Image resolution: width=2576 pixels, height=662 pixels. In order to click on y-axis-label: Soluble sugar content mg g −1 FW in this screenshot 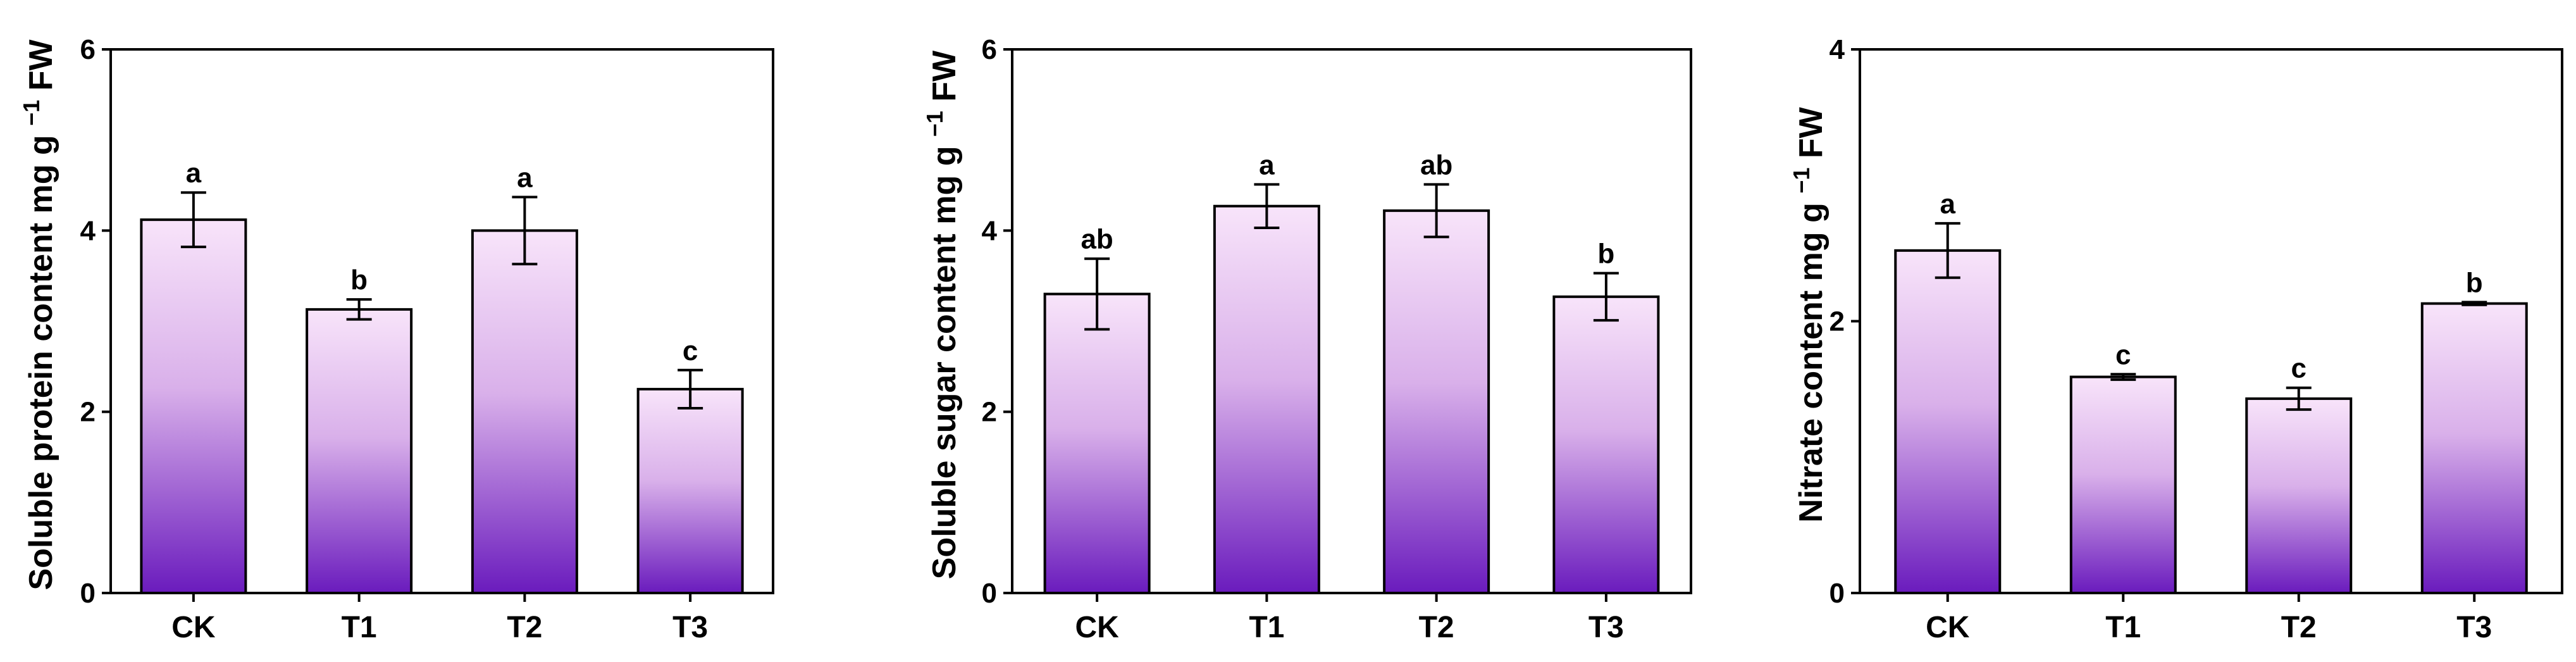, I will do `click(943, 314)`.